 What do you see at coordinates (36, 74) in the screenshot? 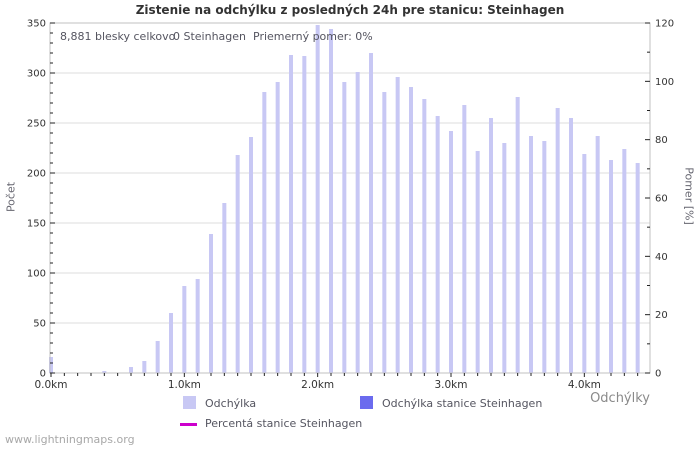
I see `svg-text: 300` at bounding box center [36, 74].